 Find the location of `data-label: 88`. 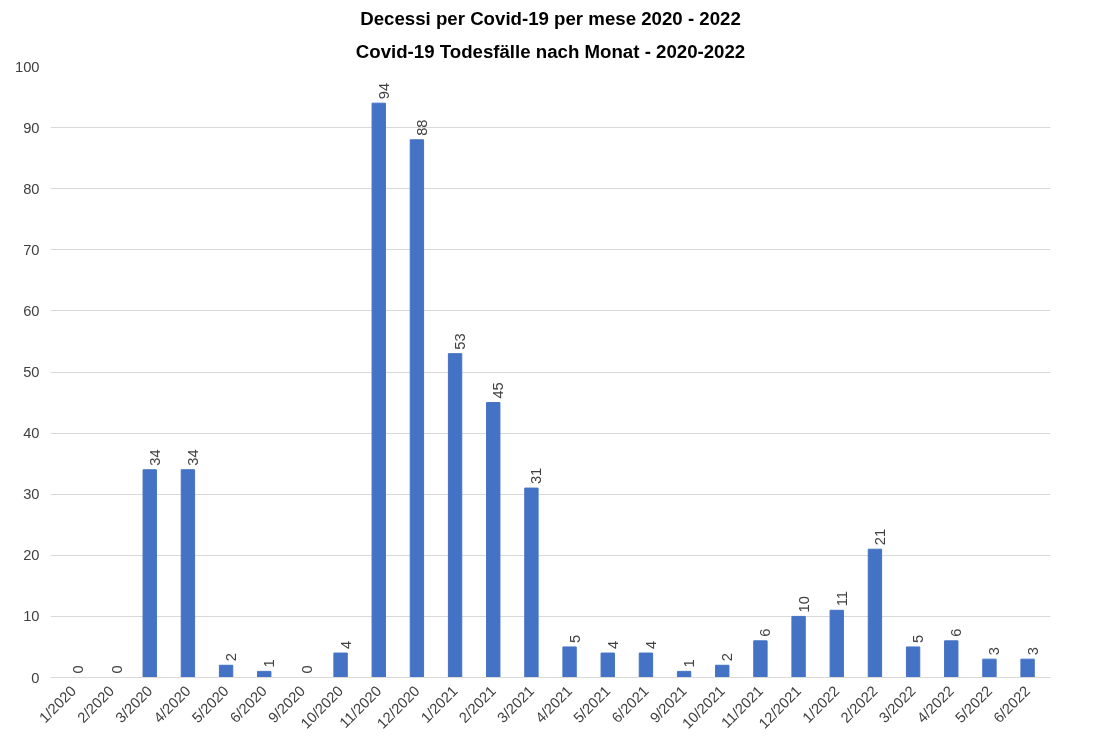

data-label: 88 is located at coordinates (421, 127).